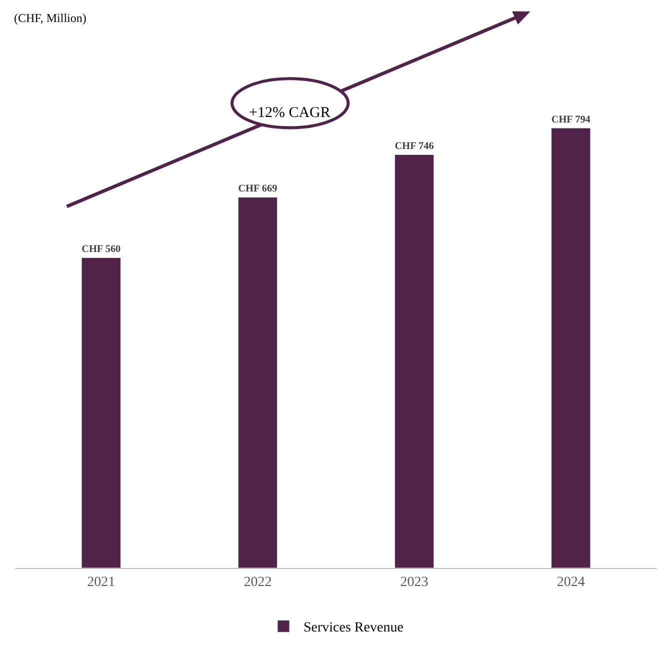 The image size is (662, 648). I want to click on data-label: CHF 669, so click(258, 189).